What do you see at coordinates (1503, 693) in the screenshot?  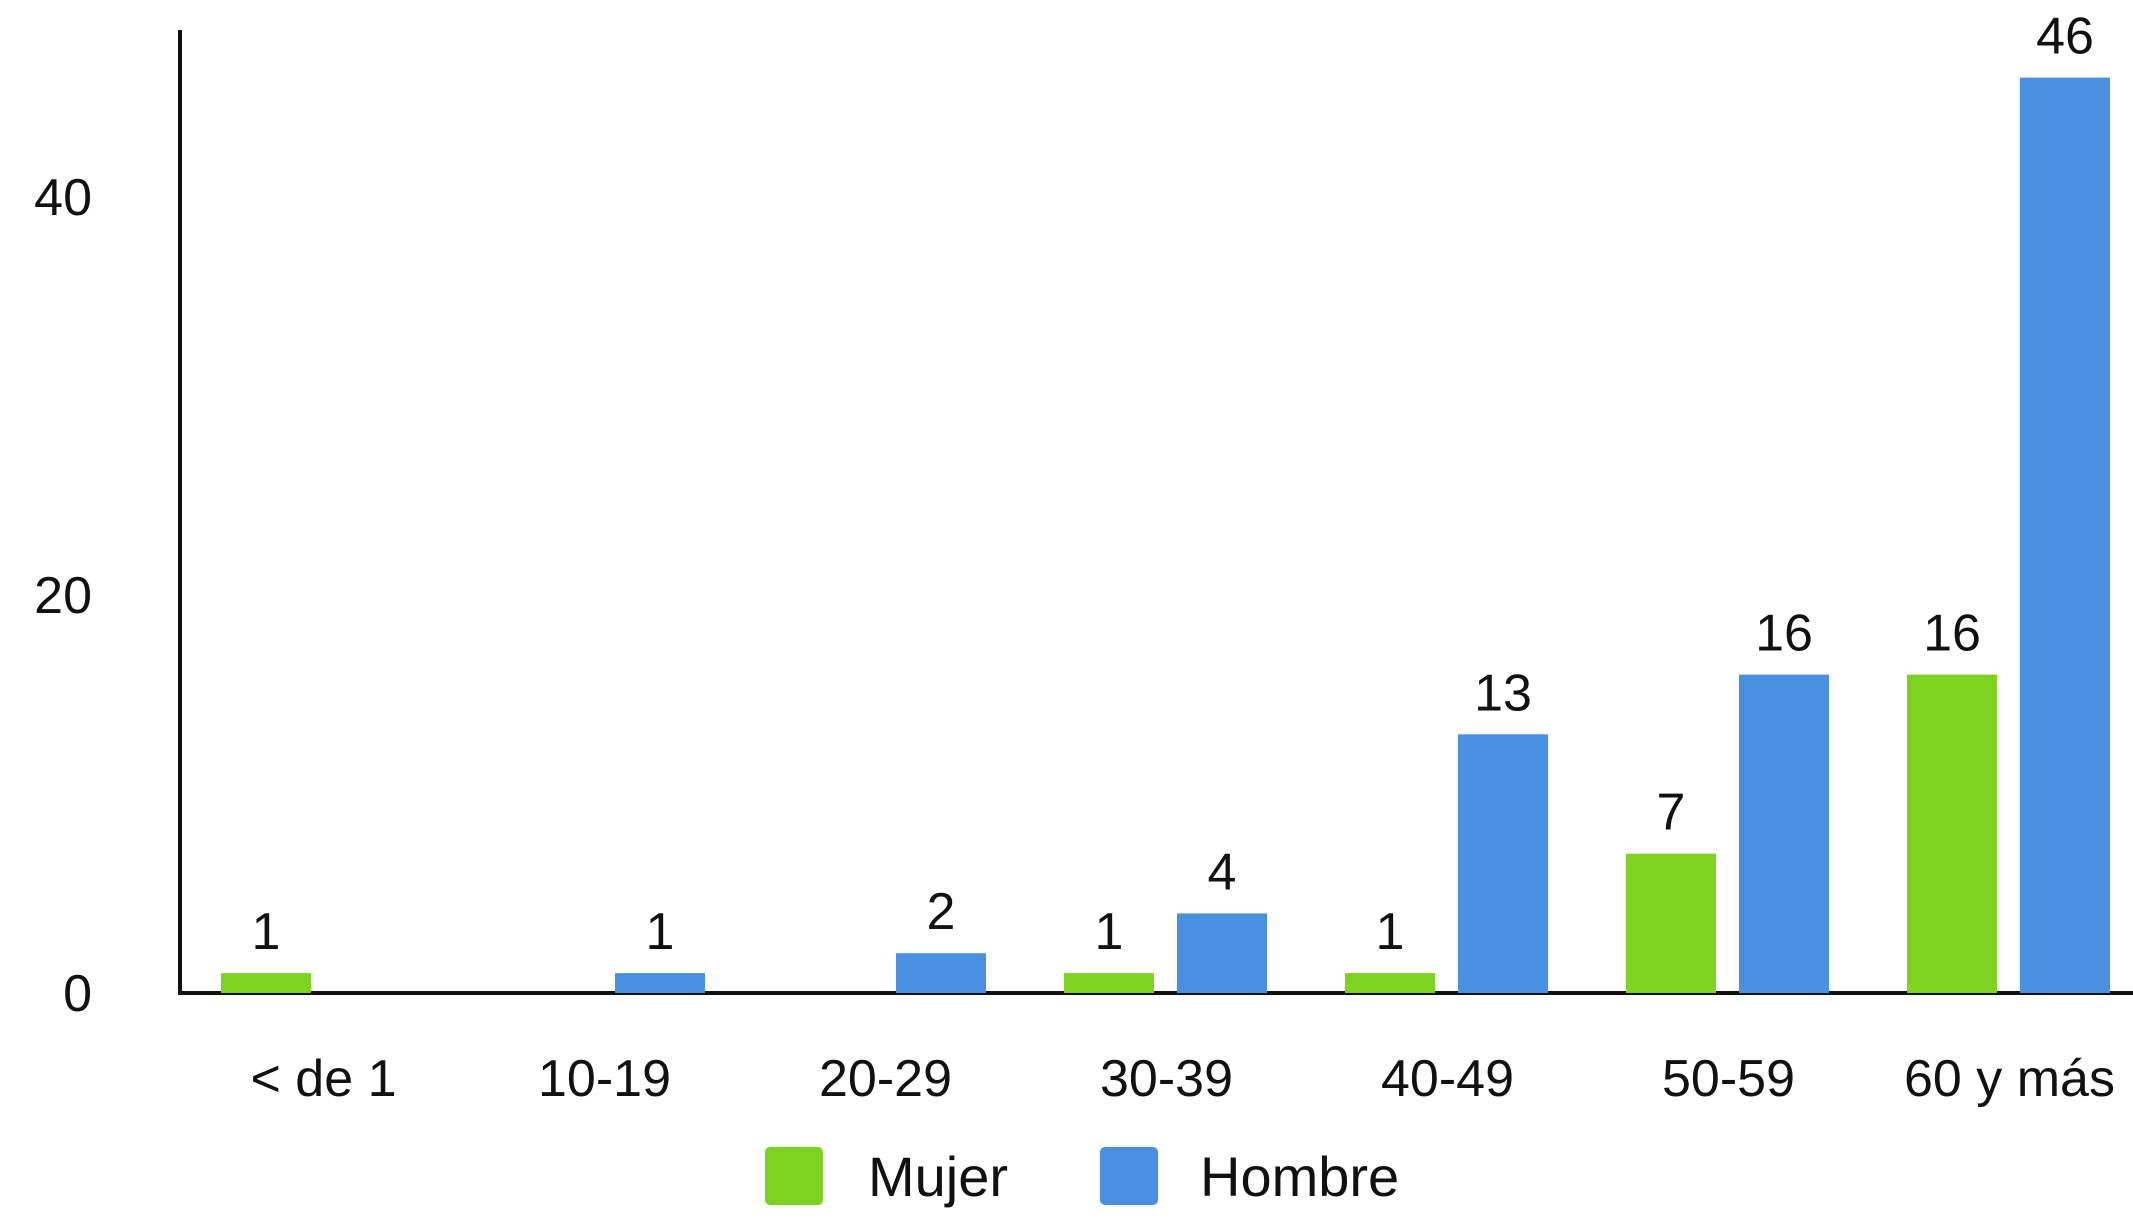 I see `data-label: 13` at bounding box center [1503, 693].